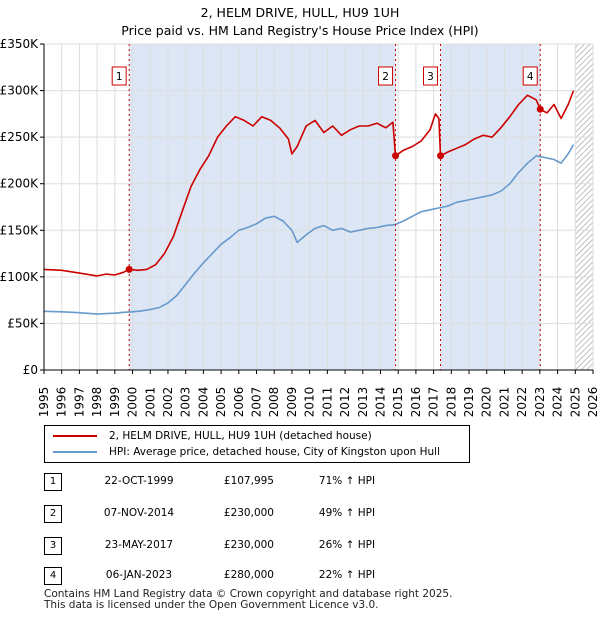 The image size is (600, 620). What do you see at coordinates (584, 207) in the screenshot?
I see `forecast-hatch` at bounding box center [584, 207].